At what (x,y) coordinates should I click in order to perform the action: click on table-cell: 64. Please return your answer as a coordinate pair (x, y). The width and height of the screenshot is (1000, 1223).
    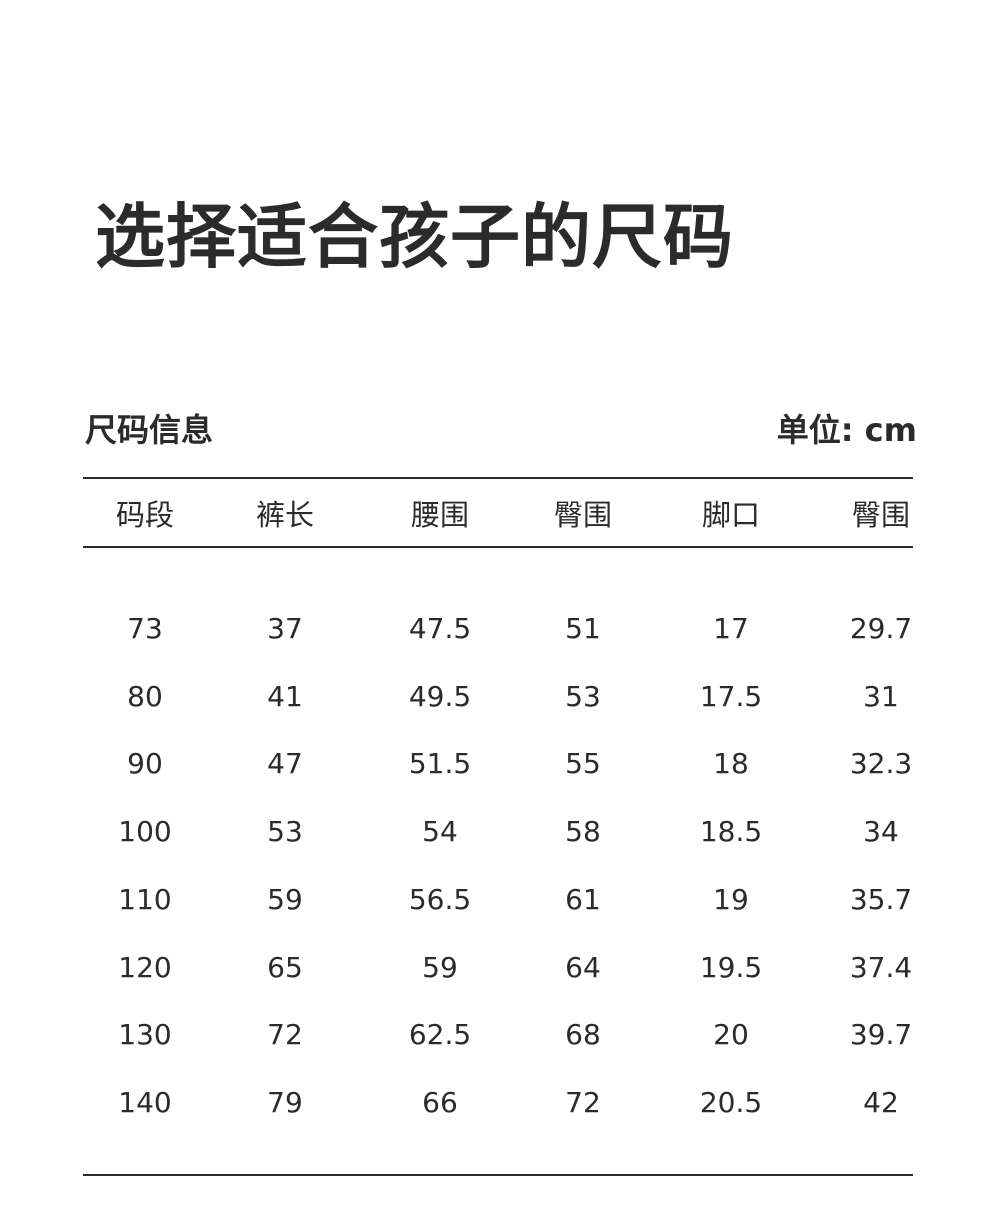
    Looking at the image, I should click on (583, 967).